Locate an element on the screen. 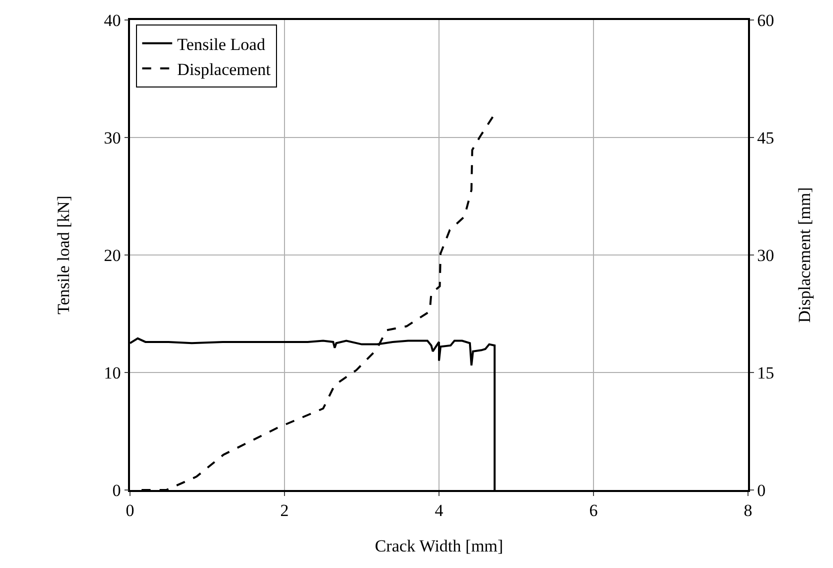 This screenshot has height=568, width=833. x-tick-label: 4 is located at coordinates (439, 510).